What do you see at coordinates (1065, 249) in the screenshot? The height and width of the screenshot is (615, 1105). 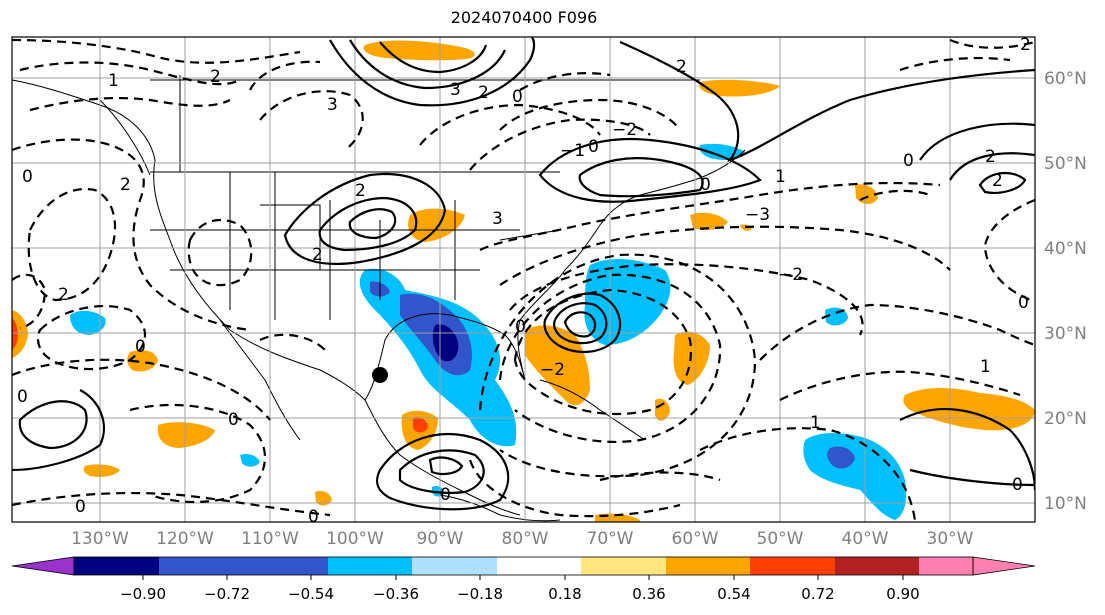 I see `lat-label: 40°N` at bounding box center [1065, 249].